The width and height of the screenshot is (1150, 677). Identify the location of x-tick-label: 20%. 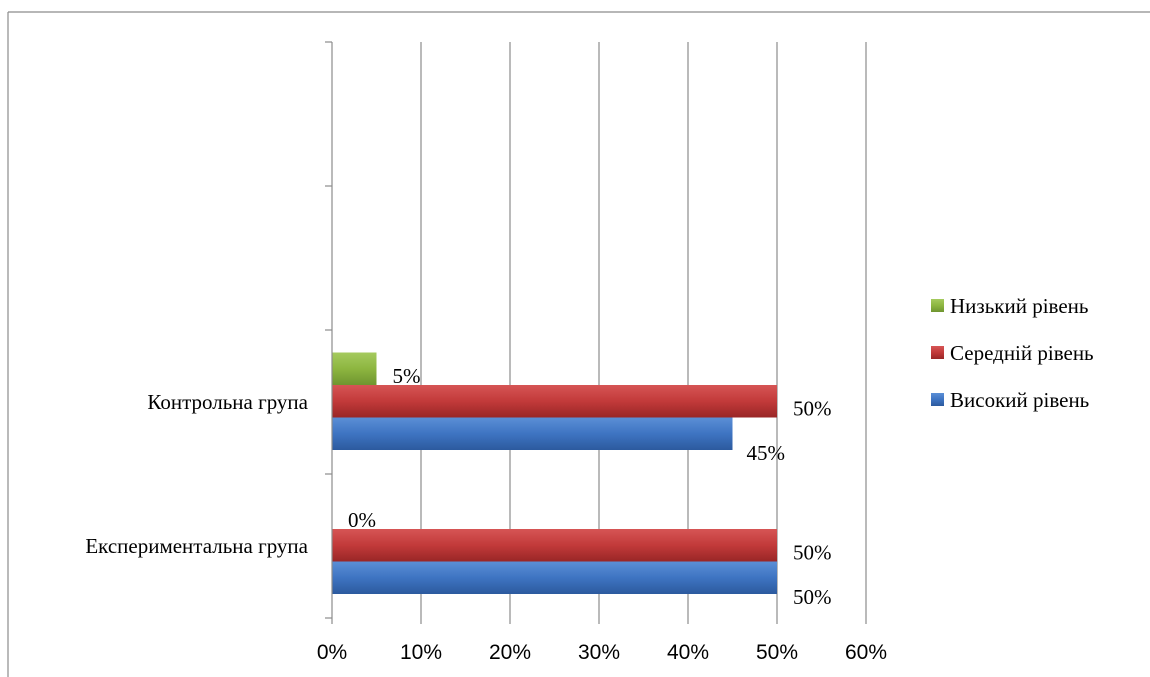
(510, 652).